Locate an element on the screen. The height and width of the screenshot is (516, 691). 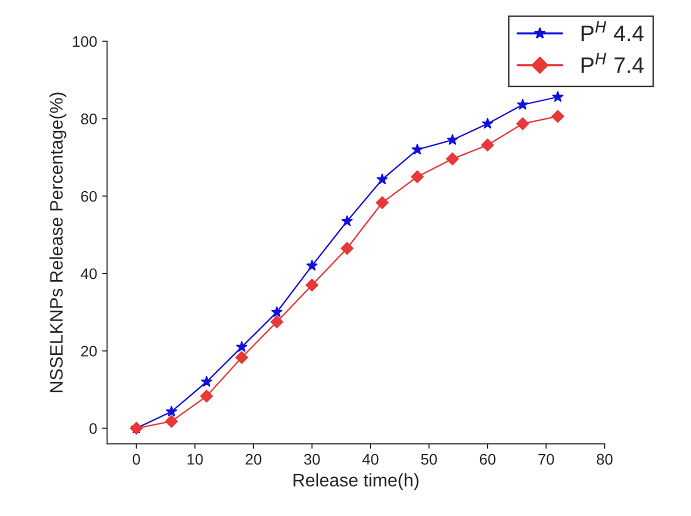
x-axis-title: Release time(h) is located at coordinates (356, 481).